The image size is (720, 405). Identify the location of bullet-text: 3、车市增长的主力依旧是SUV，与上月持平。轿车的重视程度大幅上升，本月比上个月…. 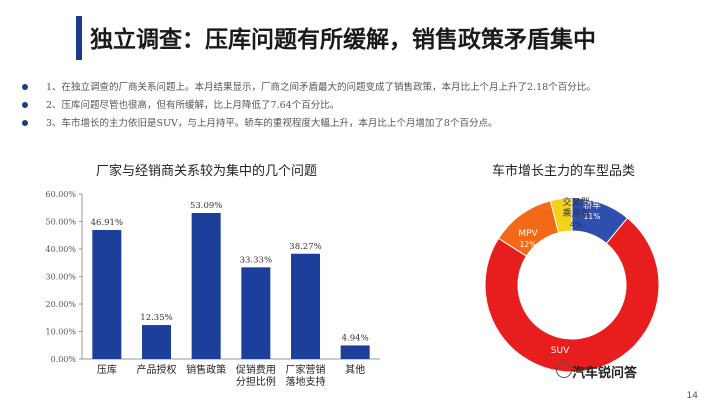
(272, 123).